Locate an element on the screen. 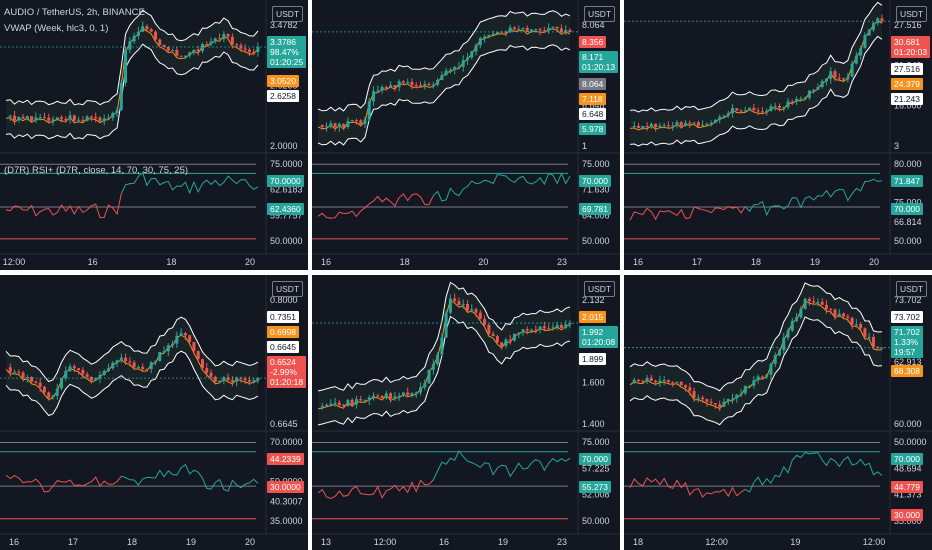  vwap-line is located at coordinates (756, 355).